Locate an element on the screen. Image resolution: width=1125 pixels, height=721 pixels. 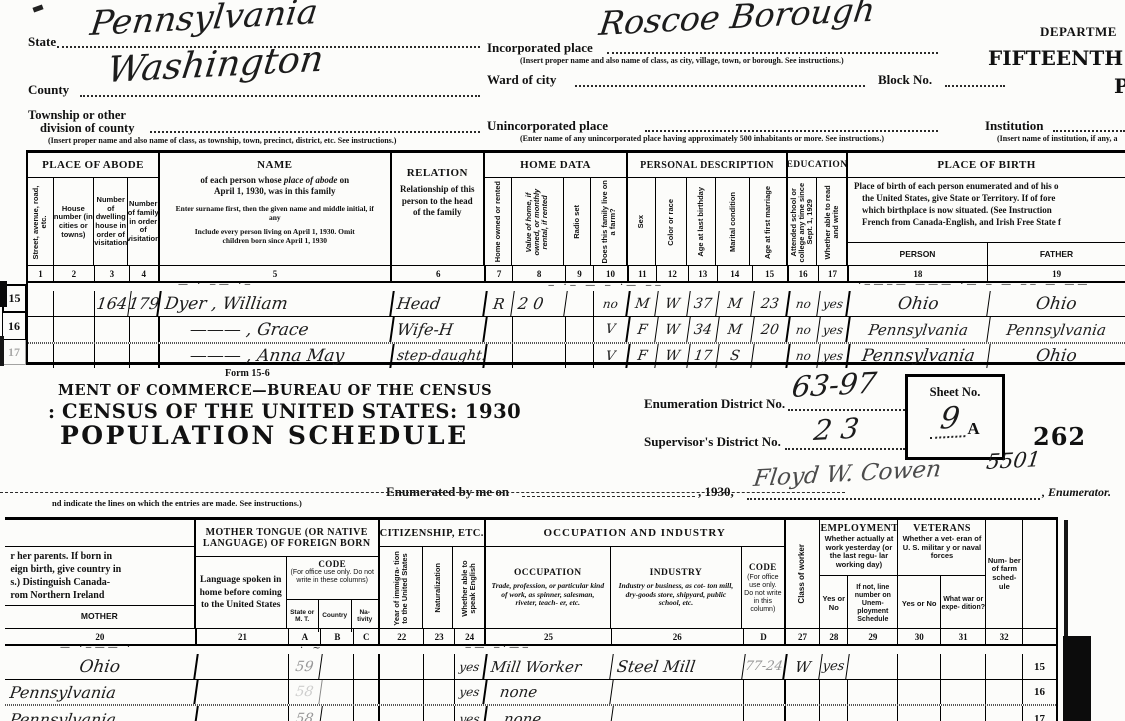
home-owned-cell: R is located at coordinates (499, 303).